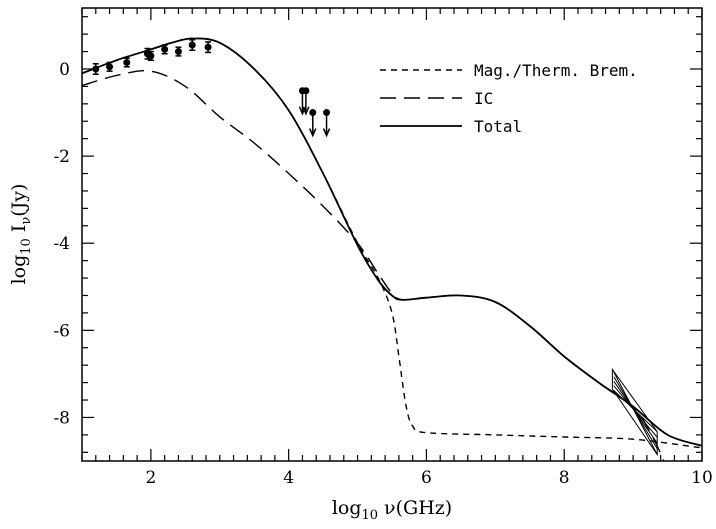 The width and height of the screenshot is (716, 529). Describe the element at coordinates (61, 418) in the screenshot. I see `y-tick-label: -8` at that location.